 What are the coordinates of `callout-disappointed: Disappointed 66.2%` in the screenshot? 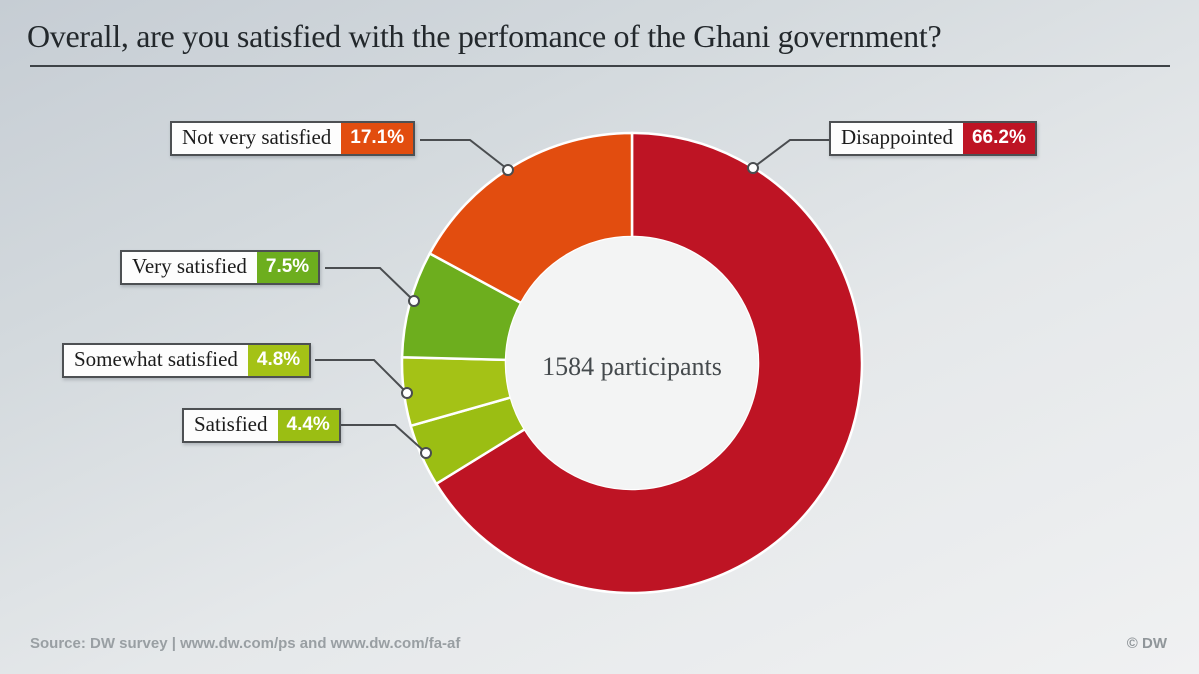 It's located at (933, 138).